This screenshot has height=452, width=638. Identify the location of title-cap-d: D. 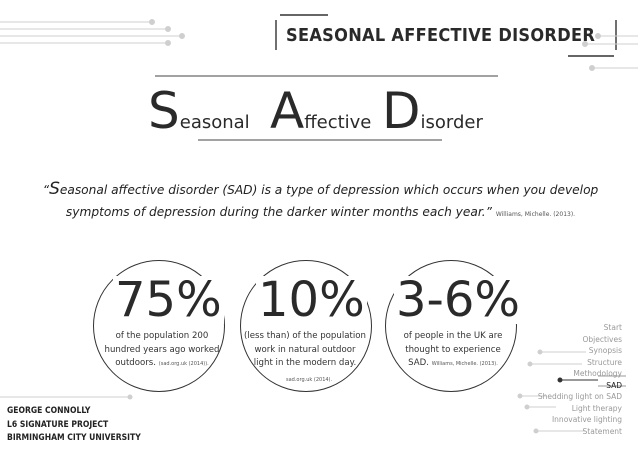
(401, 111).